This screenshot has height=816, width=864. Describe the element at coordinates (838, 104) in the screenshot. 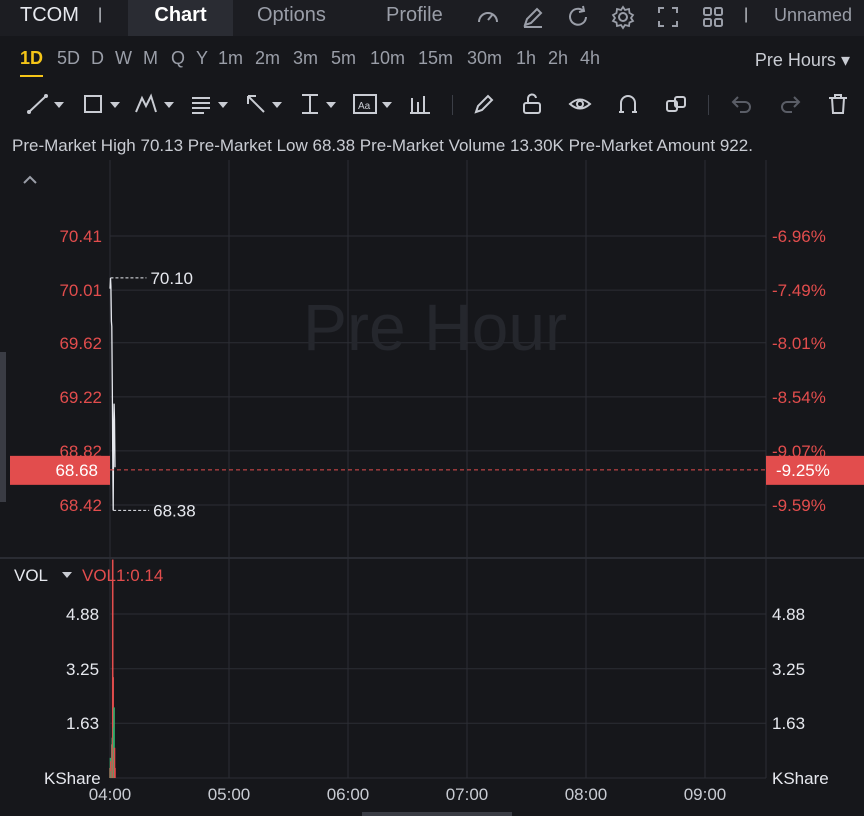

I see `trash-icon` at that location.